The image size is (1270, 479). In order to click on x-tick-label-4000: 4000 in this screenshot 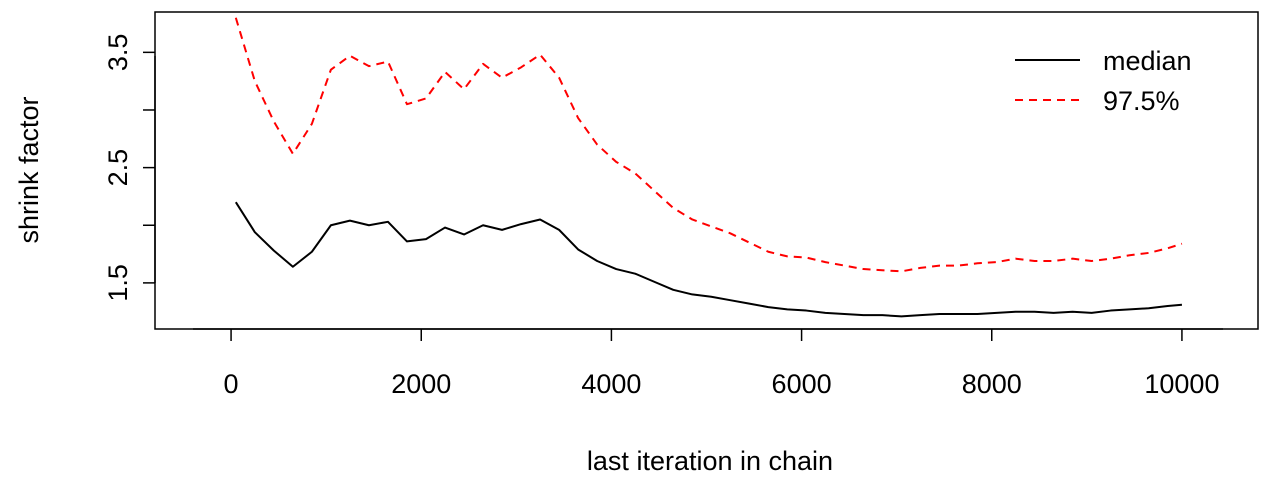, I will do `click(611, 384)`.